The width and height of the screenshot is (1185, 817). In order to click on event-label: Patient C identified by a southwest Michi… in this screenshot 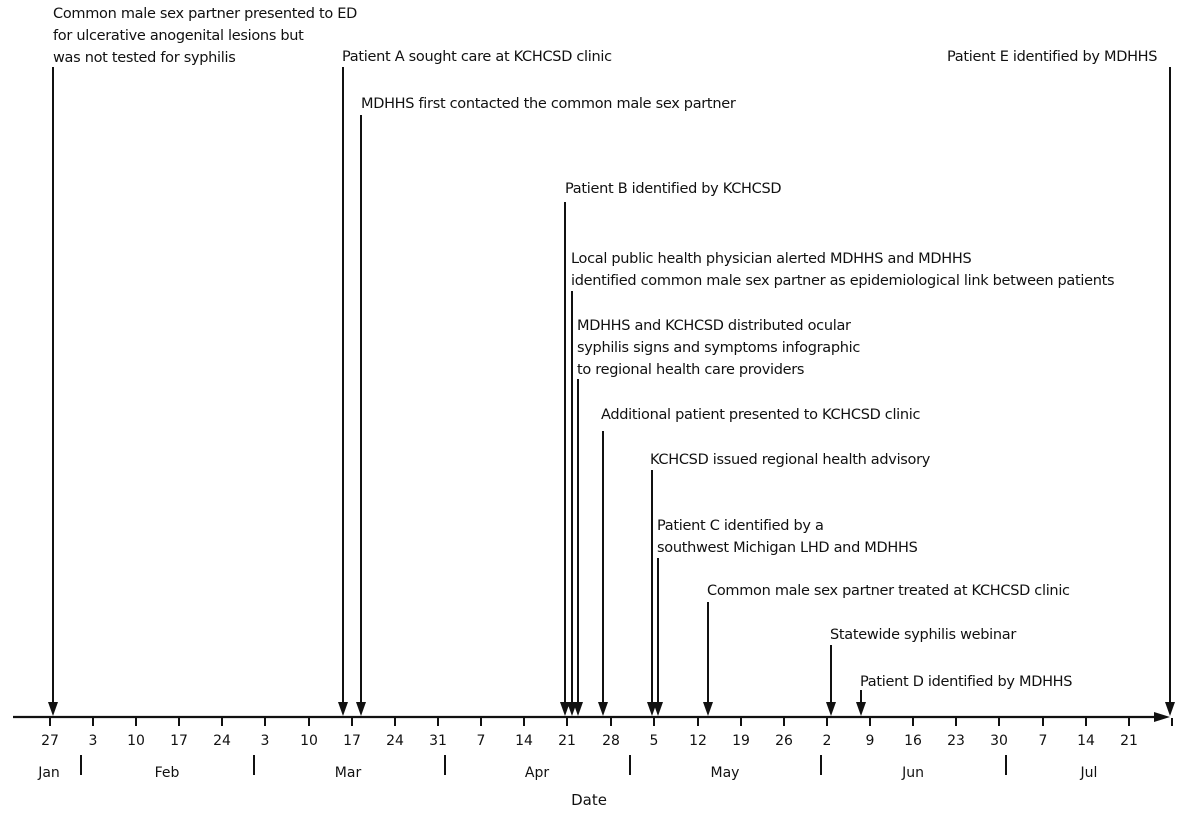, I will do `click(787, 537)`.